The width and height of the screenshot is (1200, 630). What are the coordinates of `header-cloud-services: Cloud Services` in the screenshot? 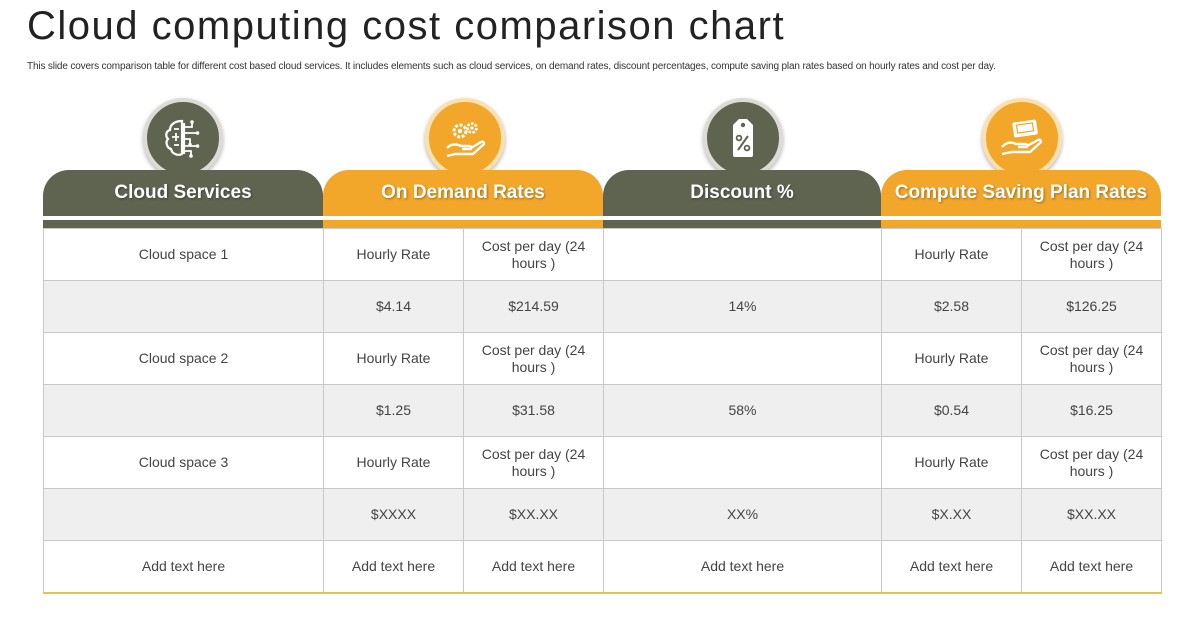 It's located at (183, 193).